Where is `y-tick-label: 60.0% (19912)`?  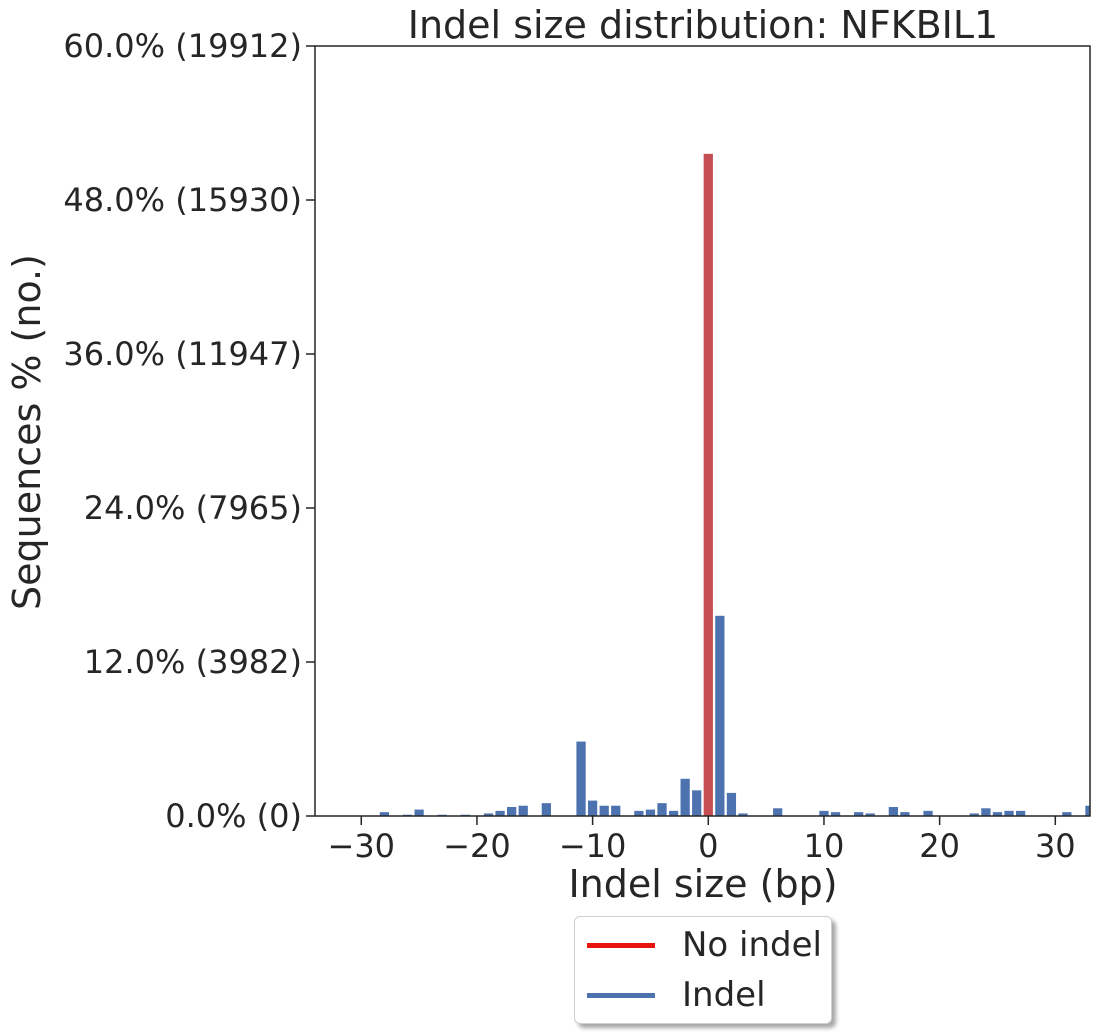
y-tick-label: 60.0% (19912) is located at coordinates (182, 46).